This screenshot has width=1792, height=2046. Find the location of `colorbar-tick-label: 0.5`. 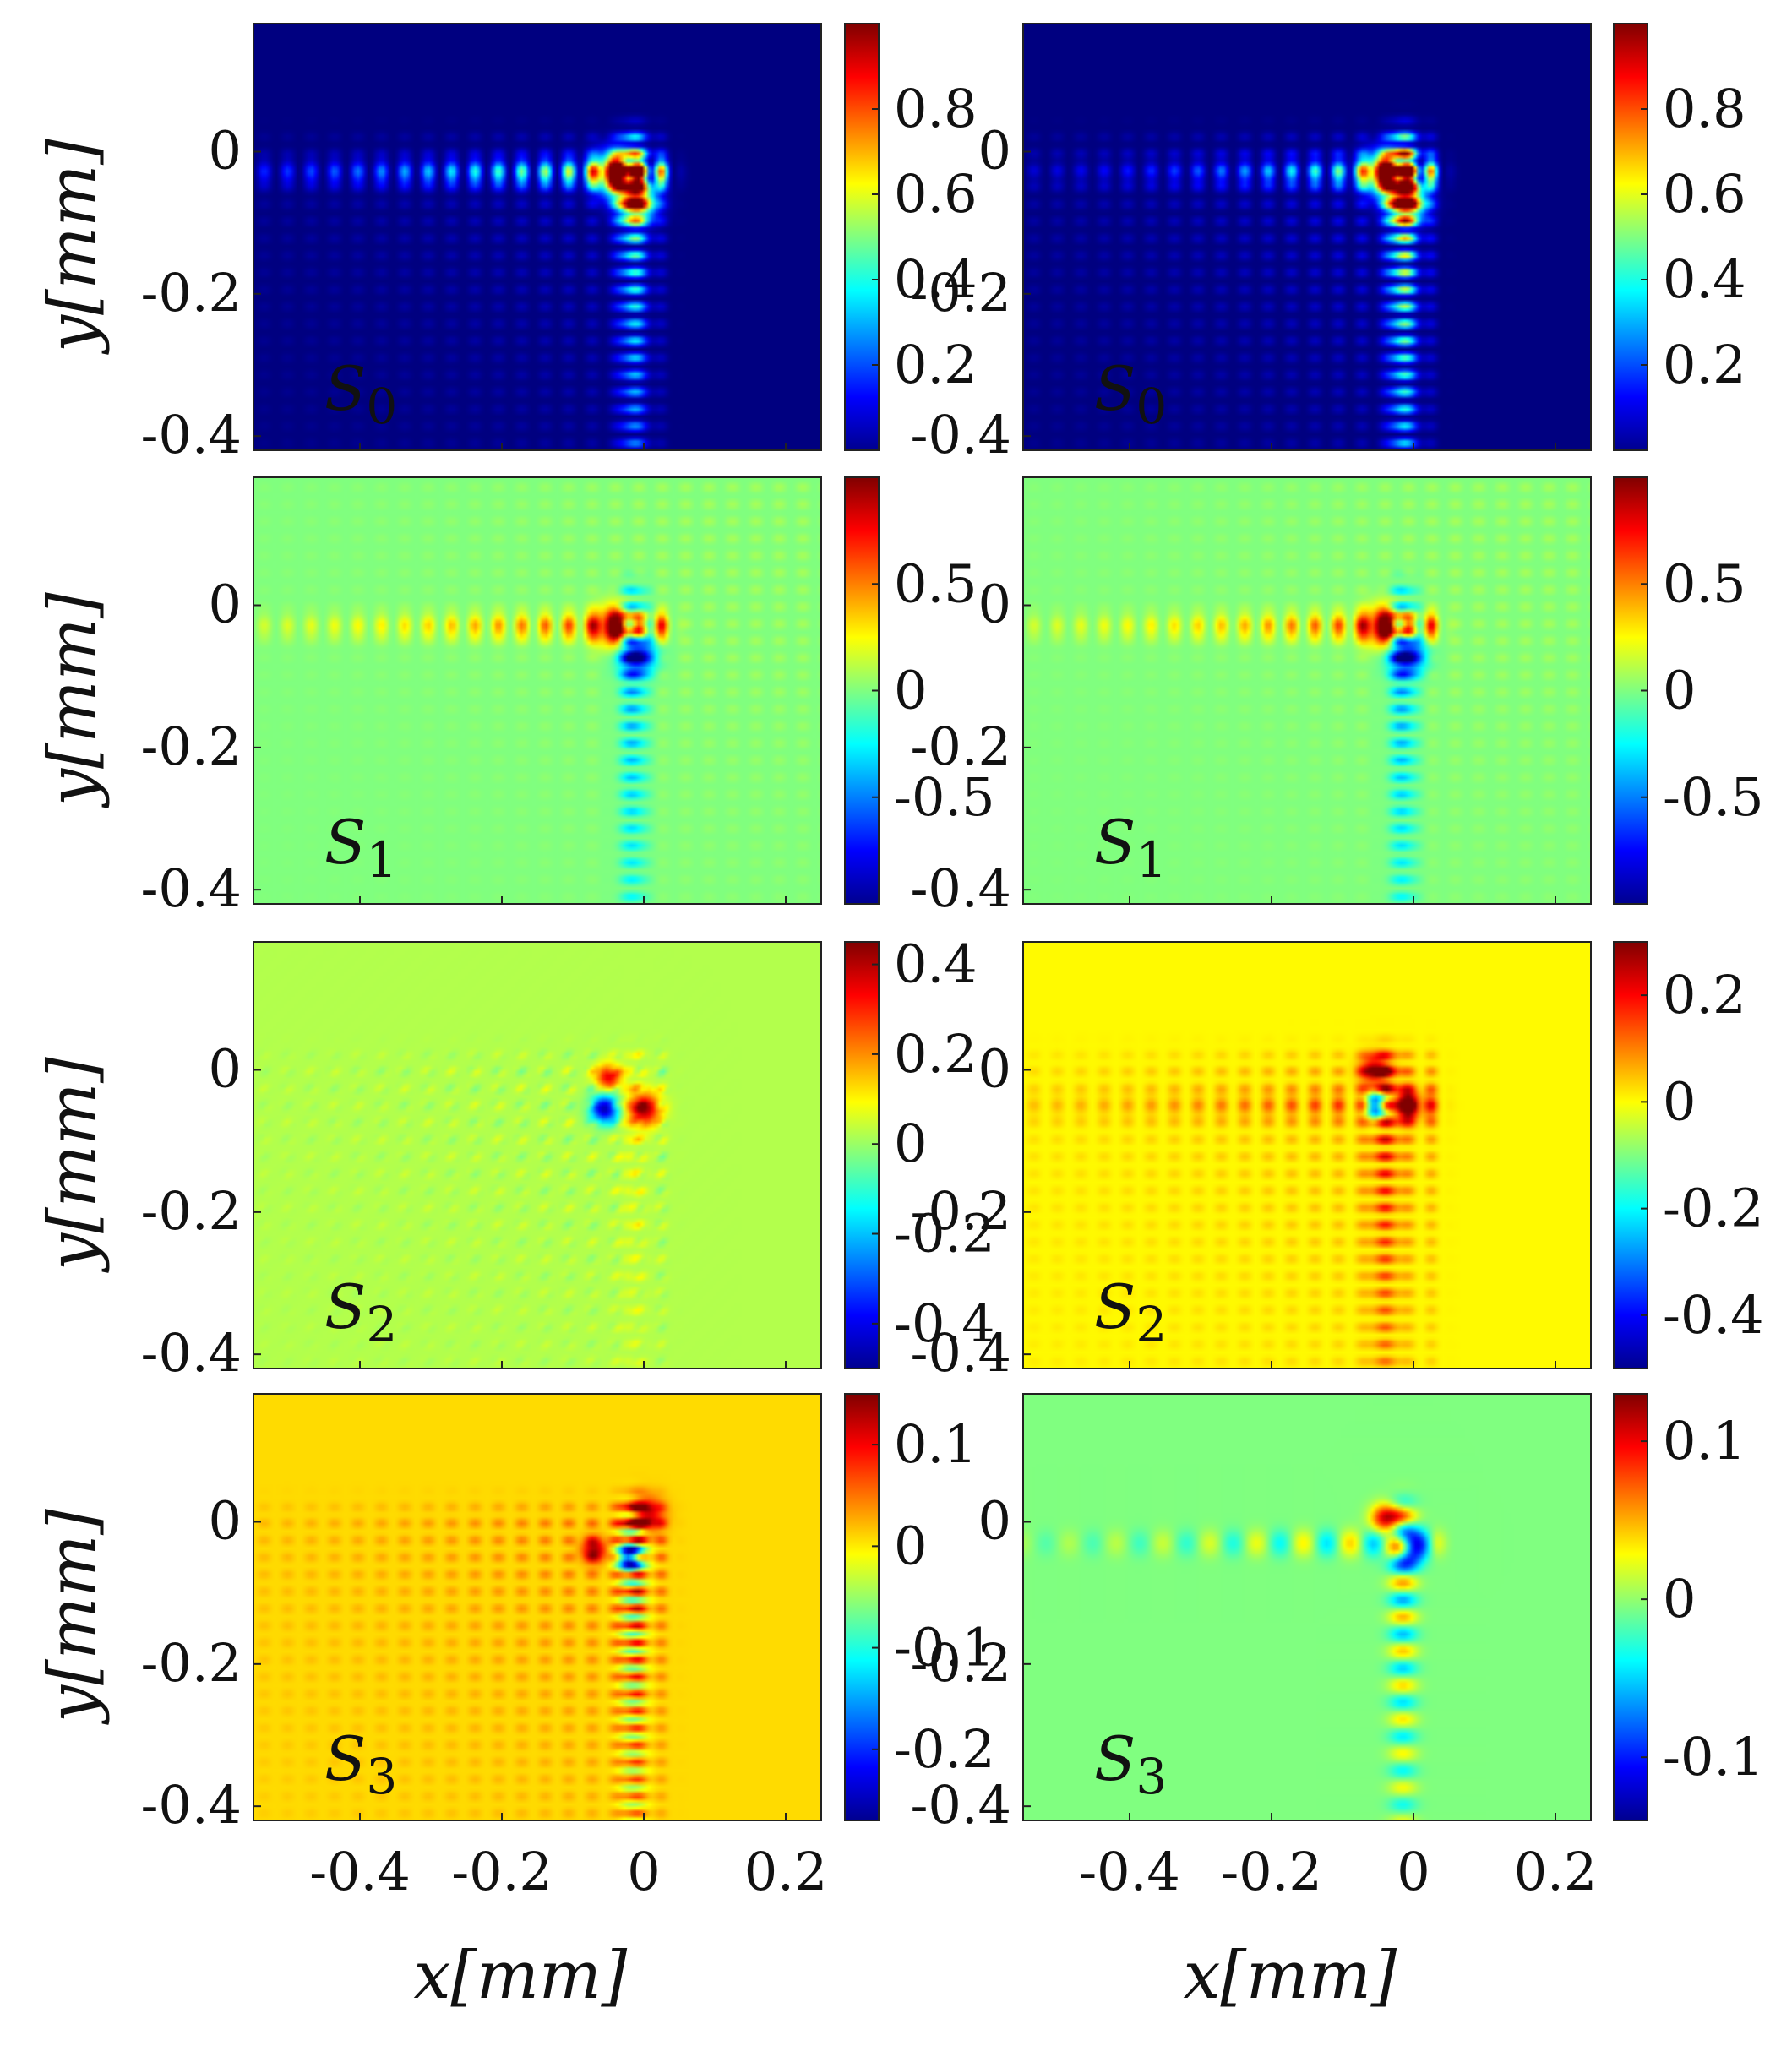

colorbar-tick-label: 0.5 is located at coordinates (1704, 583).